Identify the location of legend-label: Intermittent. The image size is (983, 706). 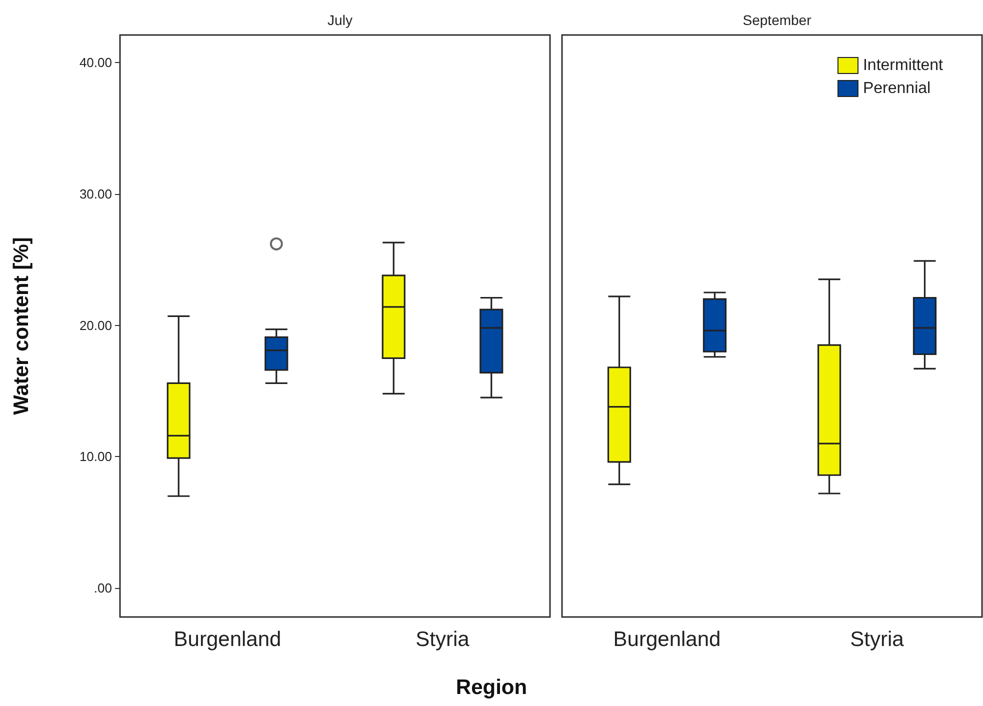
(903, 65).